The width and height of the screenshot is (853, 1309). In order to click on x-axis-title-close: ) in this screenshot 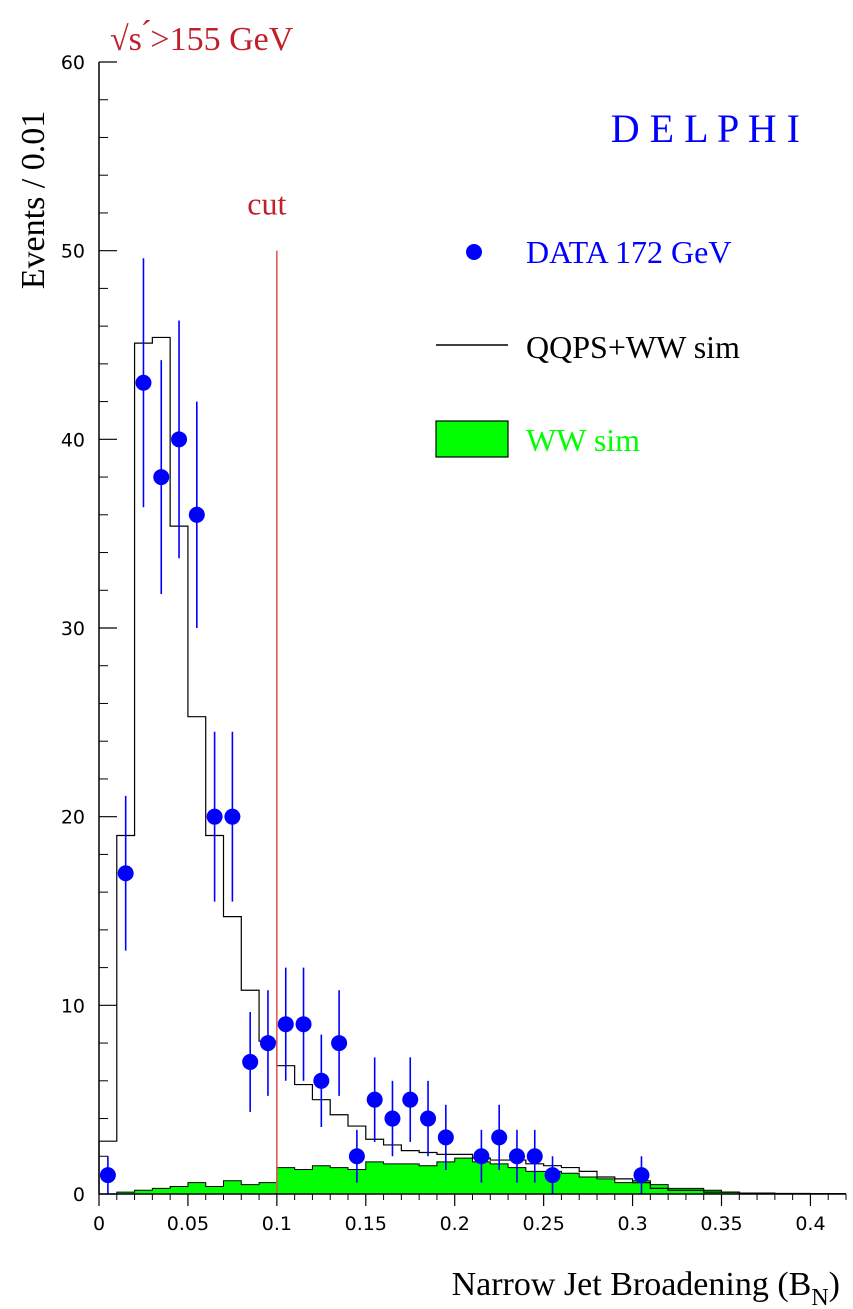, I will do `click(834, 1284)`.